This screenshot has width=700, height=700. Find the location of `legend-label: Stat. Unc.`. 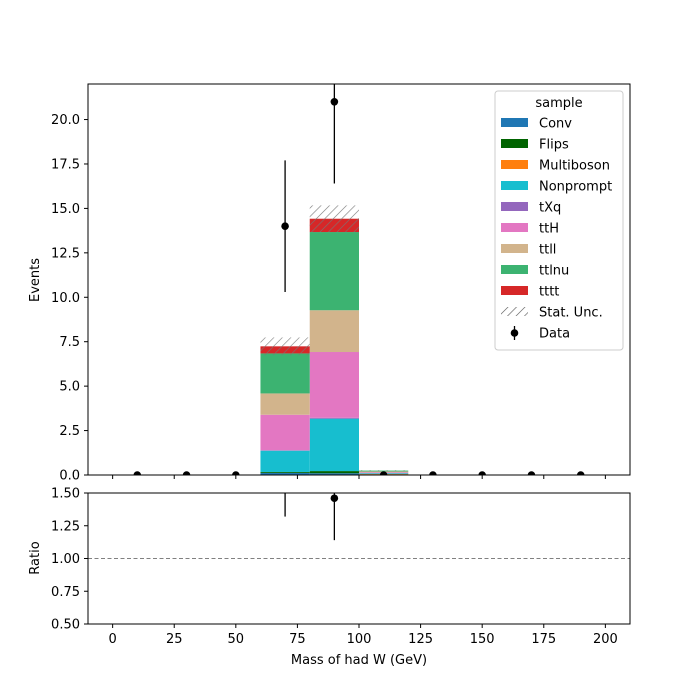

legend-label: Stat. Unc. is located at coordinates (571, 313).